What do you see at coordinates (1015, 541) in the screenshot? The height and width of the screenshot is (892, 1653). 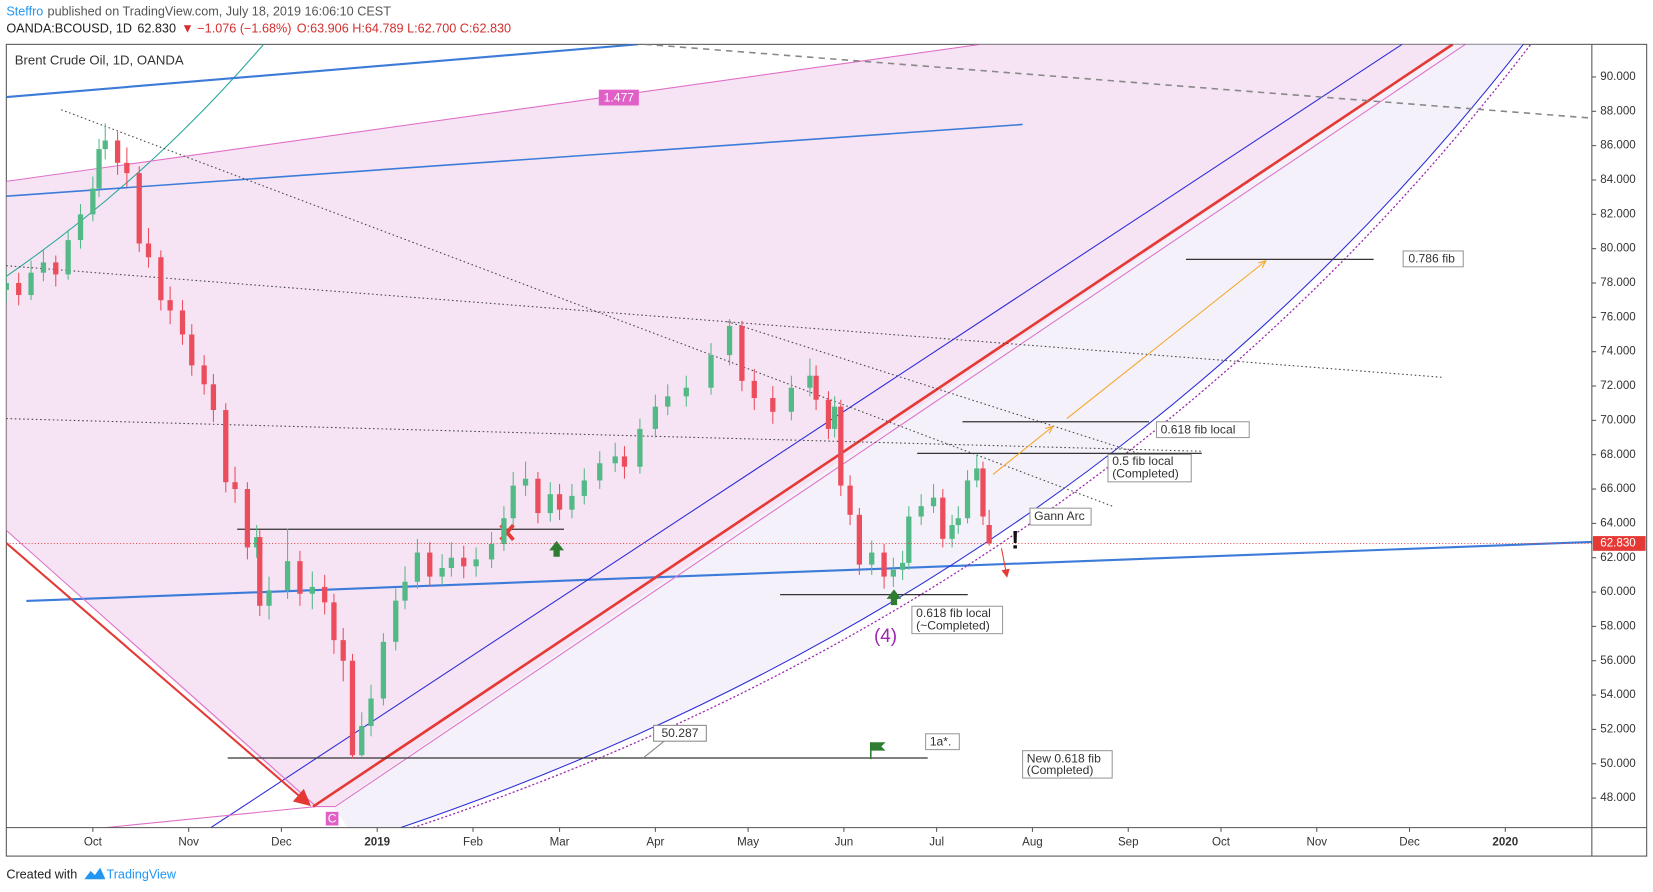 I see `annotation: !` at bounding box center [1015, 541].